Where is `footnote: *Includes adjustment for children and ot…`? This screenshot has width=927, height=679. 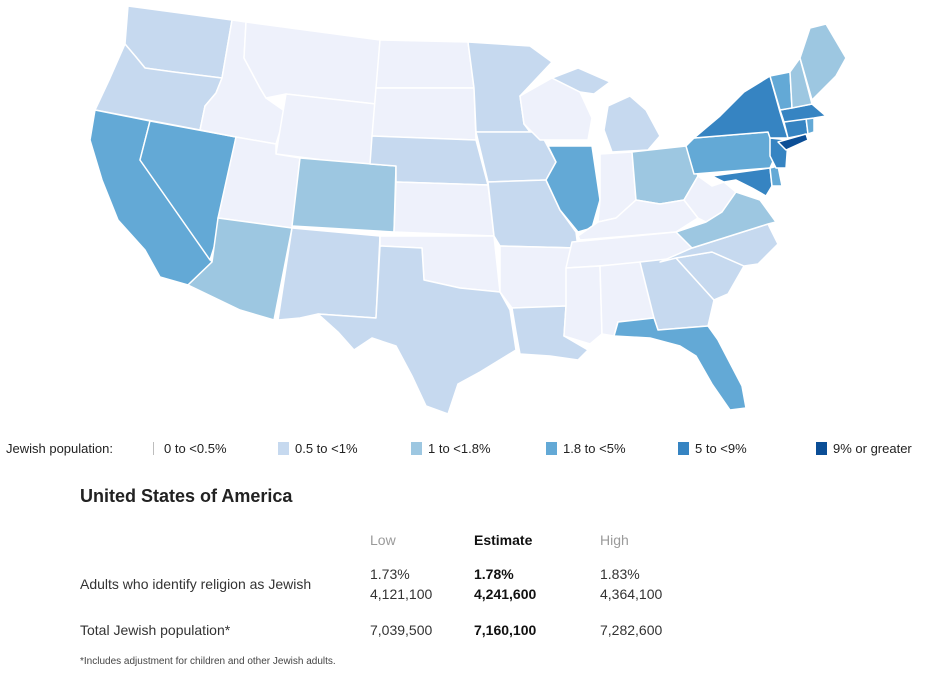
footnote: *Includes adjustment for children and ot… is located at coordinates (208, 661).